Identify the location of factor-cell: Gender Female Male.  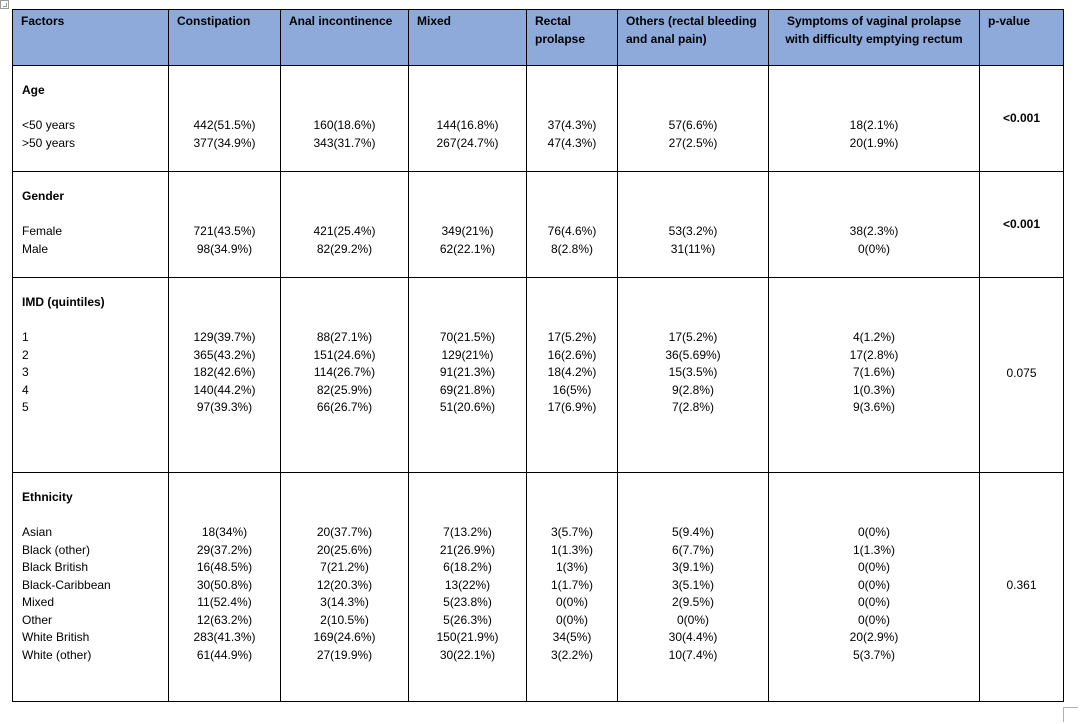
(90, 224).